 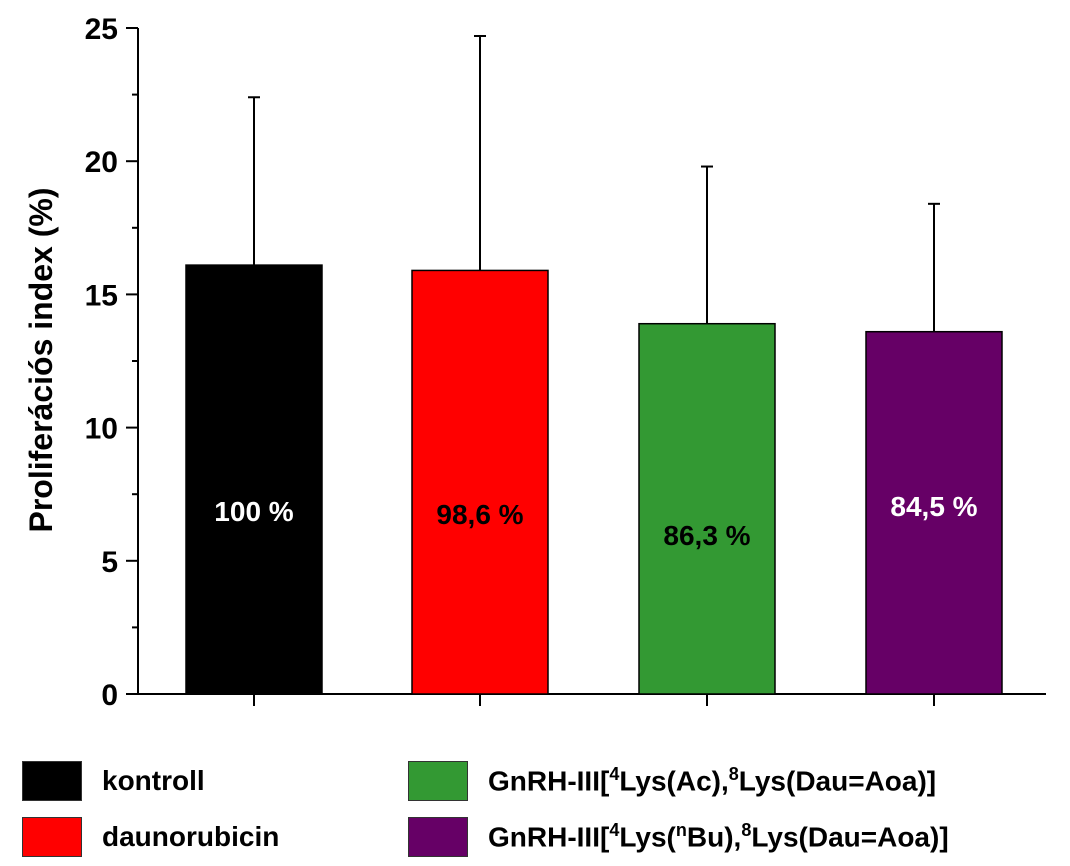 What do you see at coordinates (933, 506) in the screenshot?
I see `data-label: 84,5 %` at bounding box center [933, 506].